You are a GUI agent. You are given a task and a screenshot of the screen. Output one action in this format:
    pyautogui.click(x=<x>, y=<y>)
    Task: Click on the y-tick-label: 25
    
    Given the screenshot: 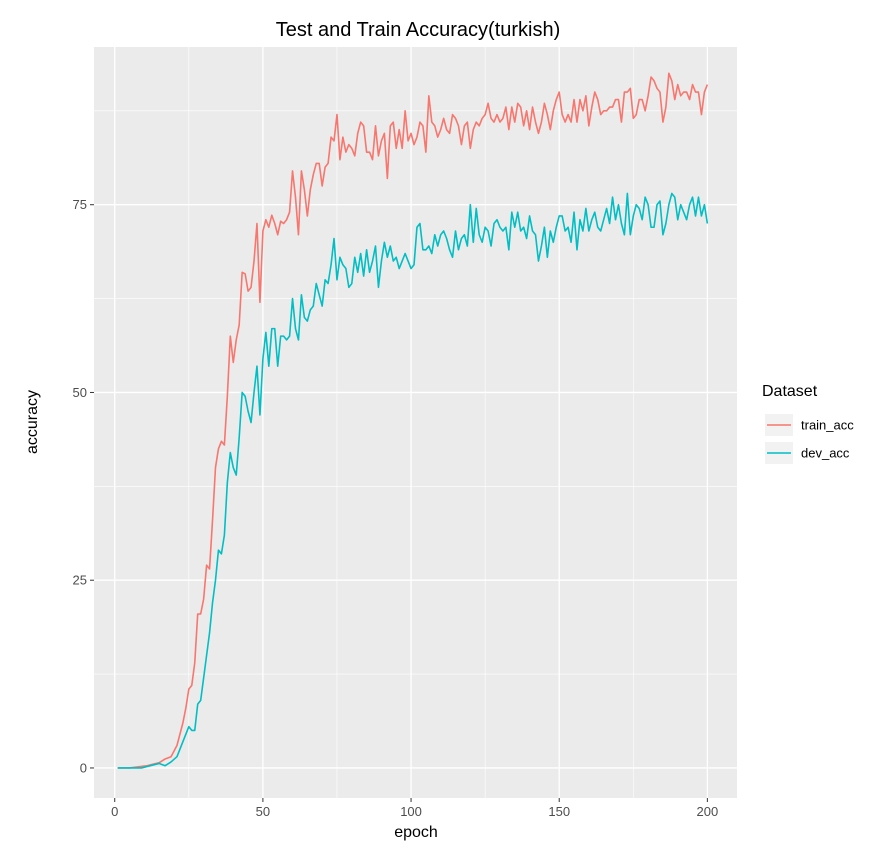 What is the action you would take?
    pyautogui.click(x=80, y=580)
    